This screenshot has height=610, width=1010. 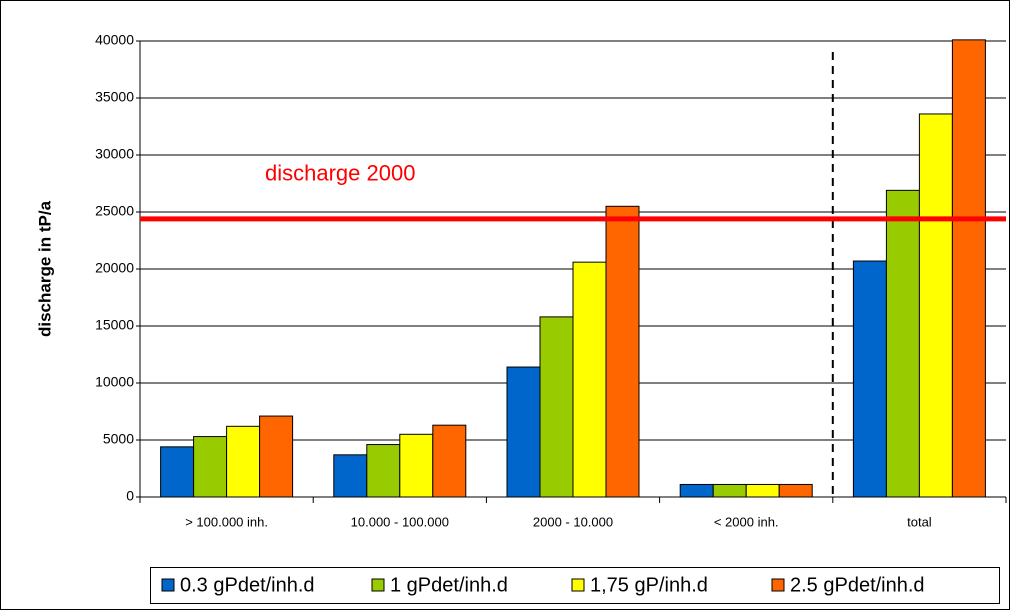 What do you see at coordinates (114, 211) in the screenshot?
I see `y-tick-label: 25000` at bounding box center [114, 211].